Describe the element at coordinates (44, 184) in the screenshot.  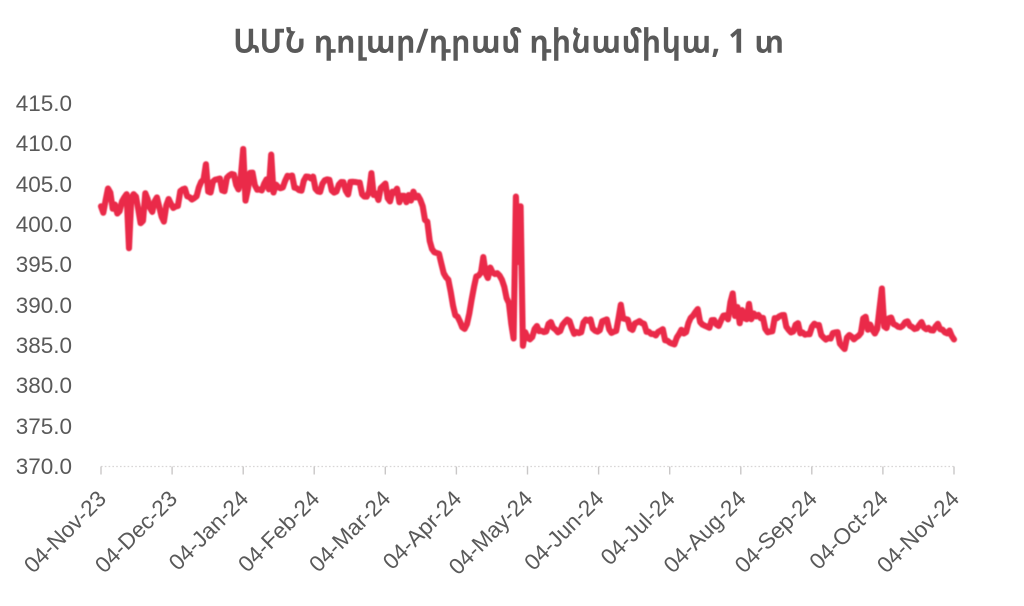
I see `svg-text: 405.0` at that location.